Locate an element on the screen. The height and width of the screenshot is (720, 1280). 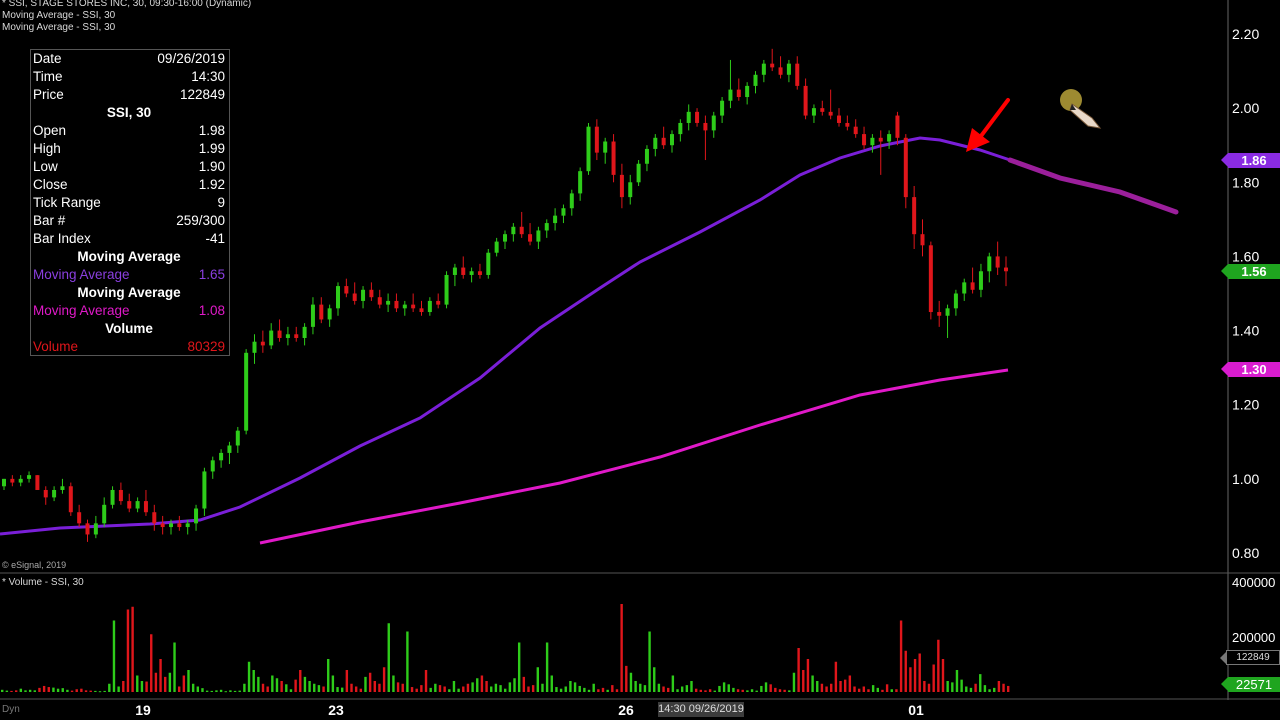
info-row-price: Price 122849 is located at coordinates (129, 94).